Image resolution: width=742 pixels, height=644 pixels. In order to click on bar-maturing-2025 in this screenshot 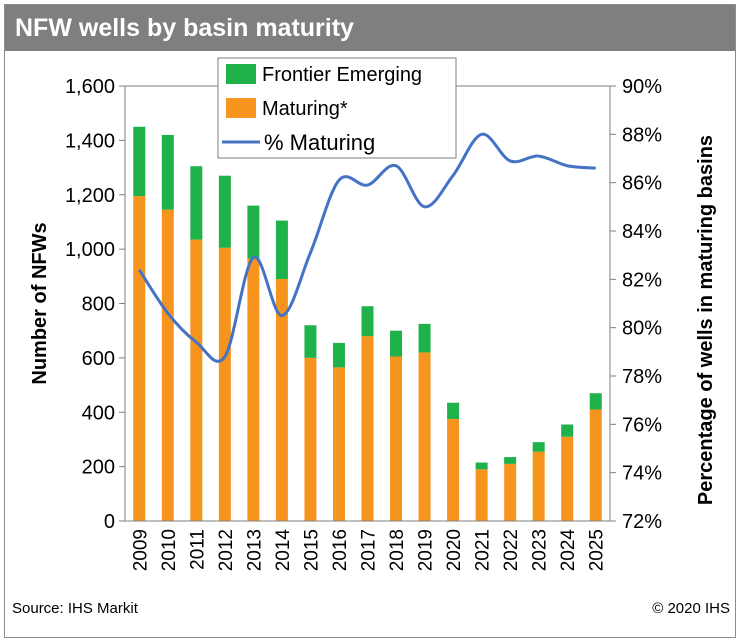, I will do `click(595, 465)`.